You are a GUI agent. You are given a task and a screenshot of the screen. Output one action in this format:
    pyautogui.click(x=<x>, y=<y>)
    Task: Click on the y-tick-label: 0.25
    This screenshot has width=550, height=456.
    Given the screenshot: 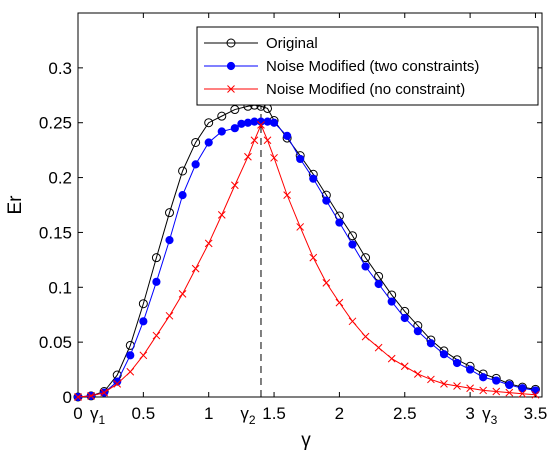 What is the action you would take?
    pyautogui.click(x=55, y=123)
    